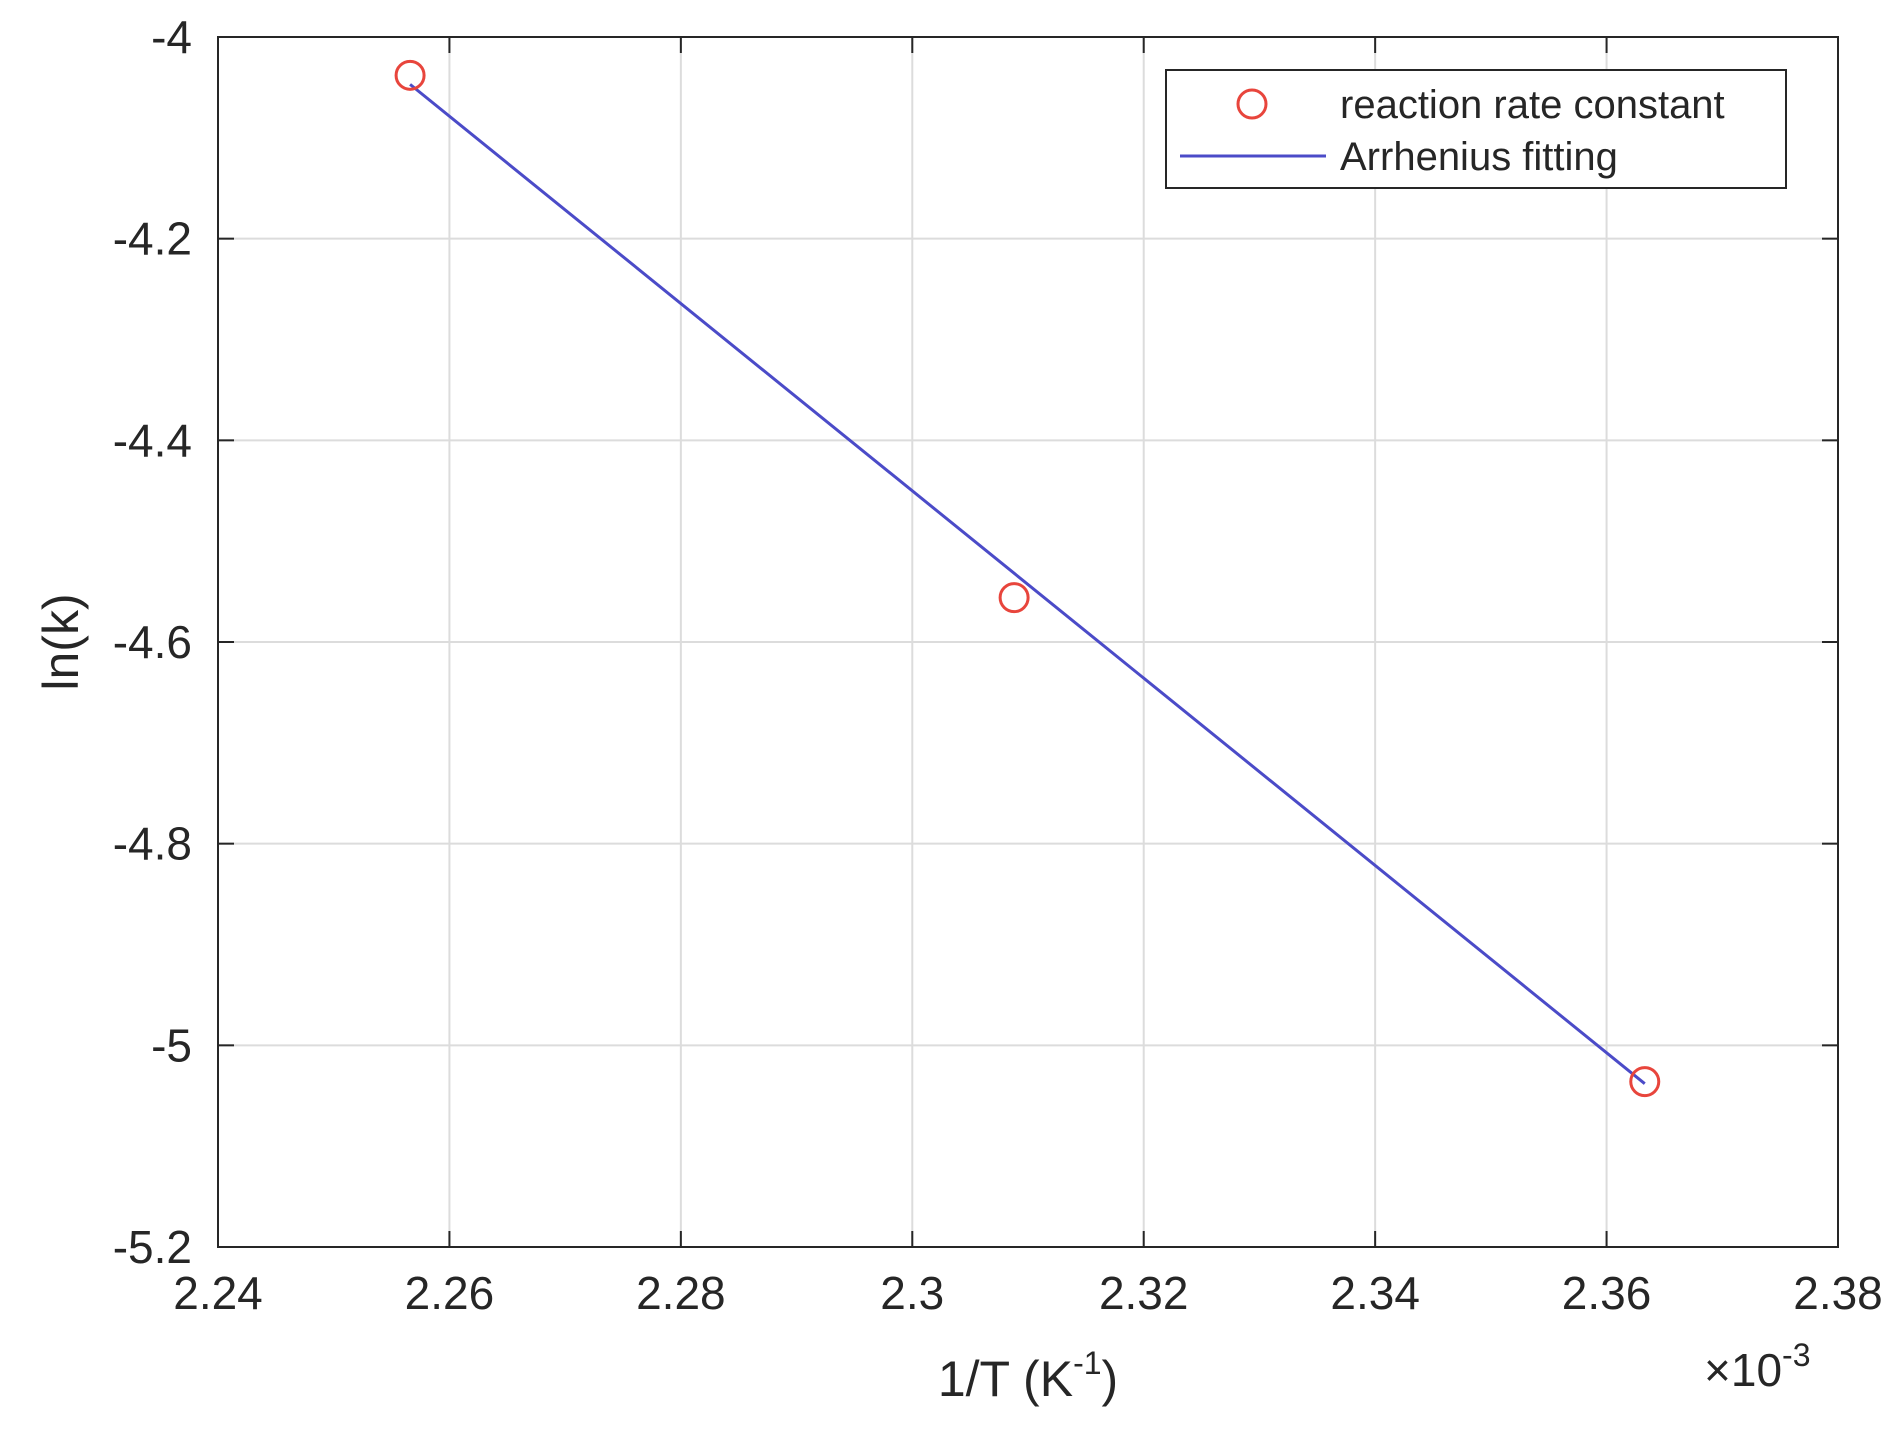 Image resolution: width=1896 pixels, height=1444 pixels. Describe the element at coordinates (1110, 1379) in the screenshot. I see `x-axis-label-suffix: )` at that location.